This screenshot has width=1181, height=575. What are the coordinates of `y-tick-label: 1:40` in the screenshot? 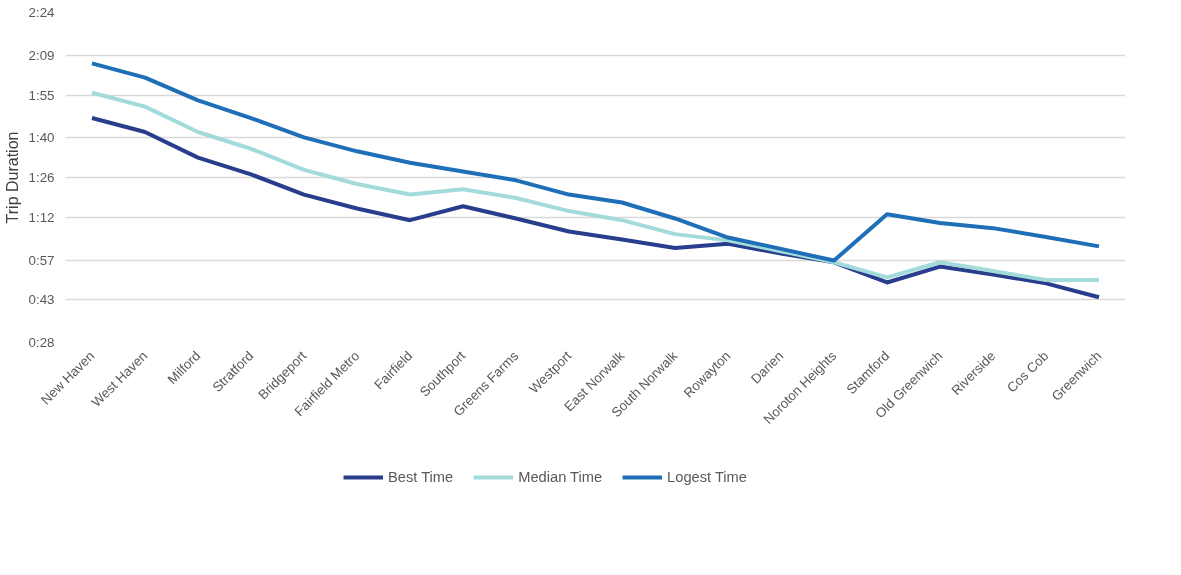 It's located at (41, 138).